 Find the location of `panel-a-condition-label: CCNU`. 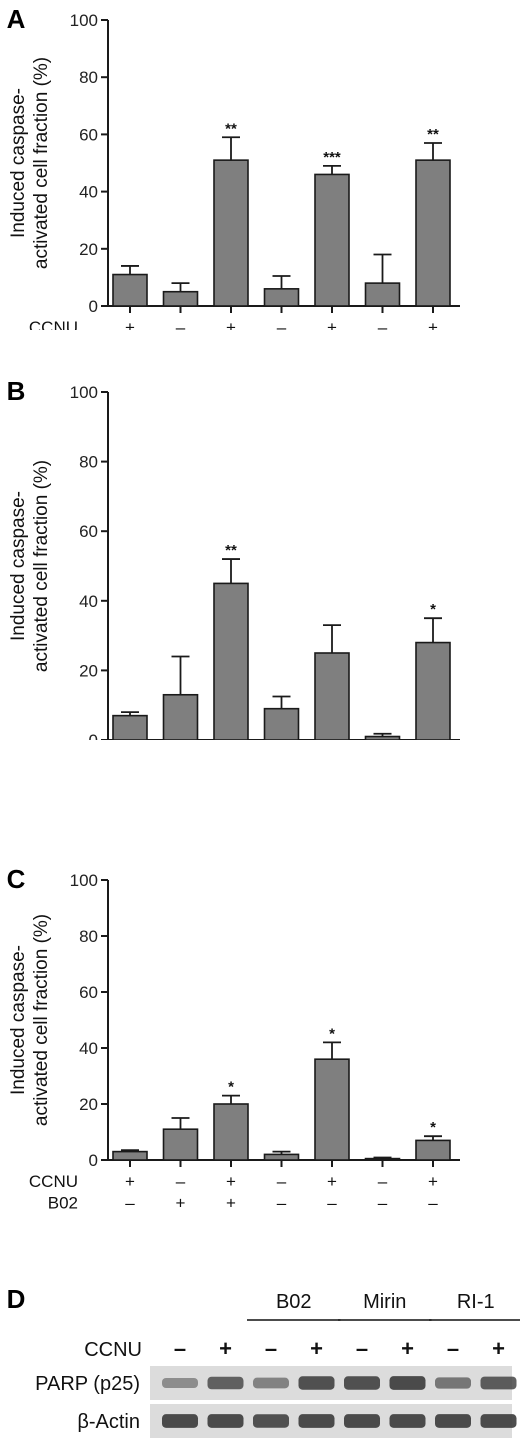

panel-a-condition-label: CCNU is located at coordinates (53, 324).